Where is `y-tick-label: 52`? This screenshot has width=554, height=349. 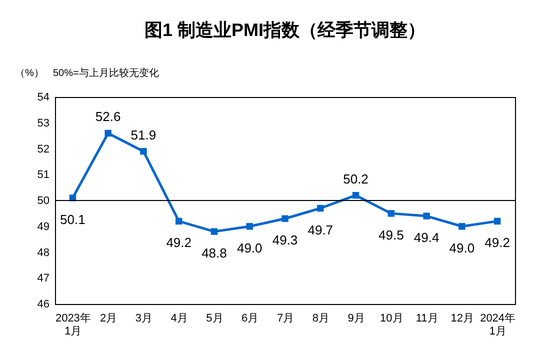 y-tick-label: 52 is located at coordinates (43, 149).